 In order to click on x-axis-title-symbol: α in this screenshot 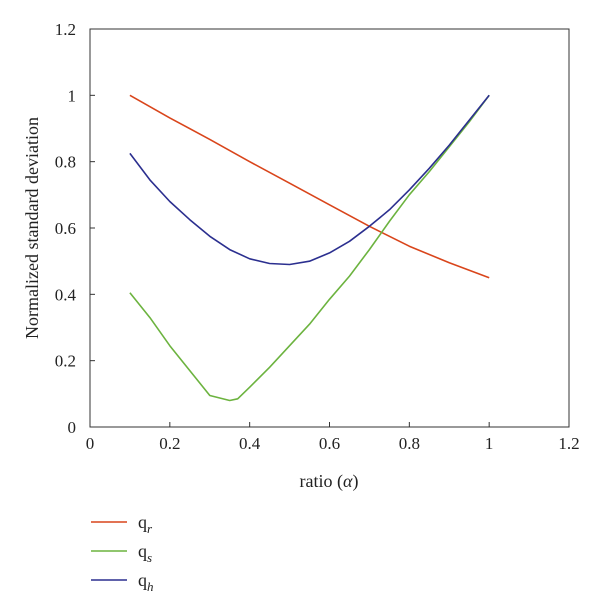, I will do `click(348, 481)`.